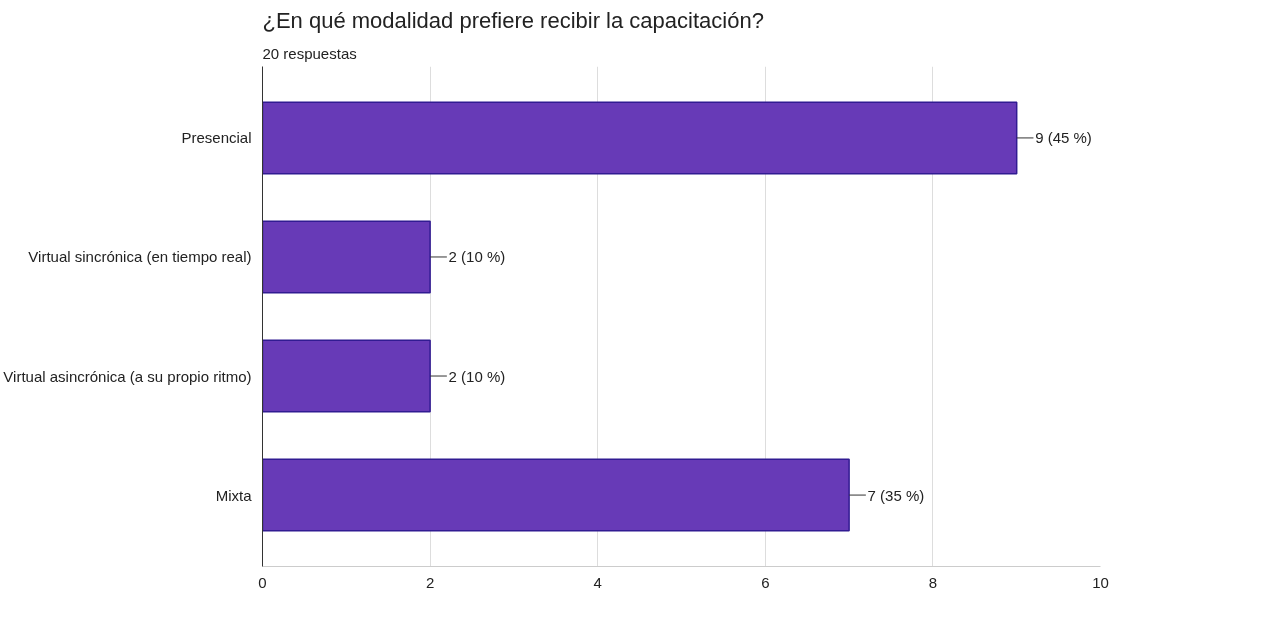  I want to click on x-tick-label: 8, so click(933, 582).